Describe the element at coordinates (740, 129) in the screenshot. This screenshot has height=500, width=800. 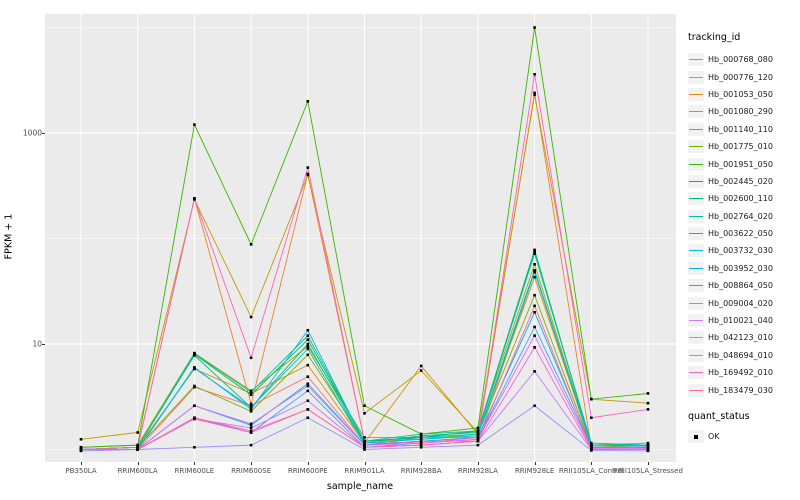
I see `legend-label: Hb_001140_110` at that location.